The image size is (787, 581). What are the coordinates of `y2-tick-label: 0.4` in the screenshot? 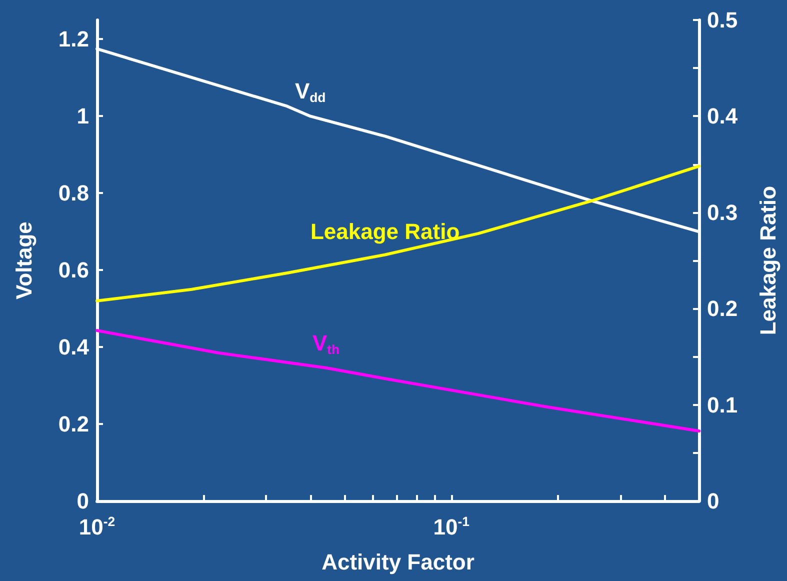 It's located at (722, 116).